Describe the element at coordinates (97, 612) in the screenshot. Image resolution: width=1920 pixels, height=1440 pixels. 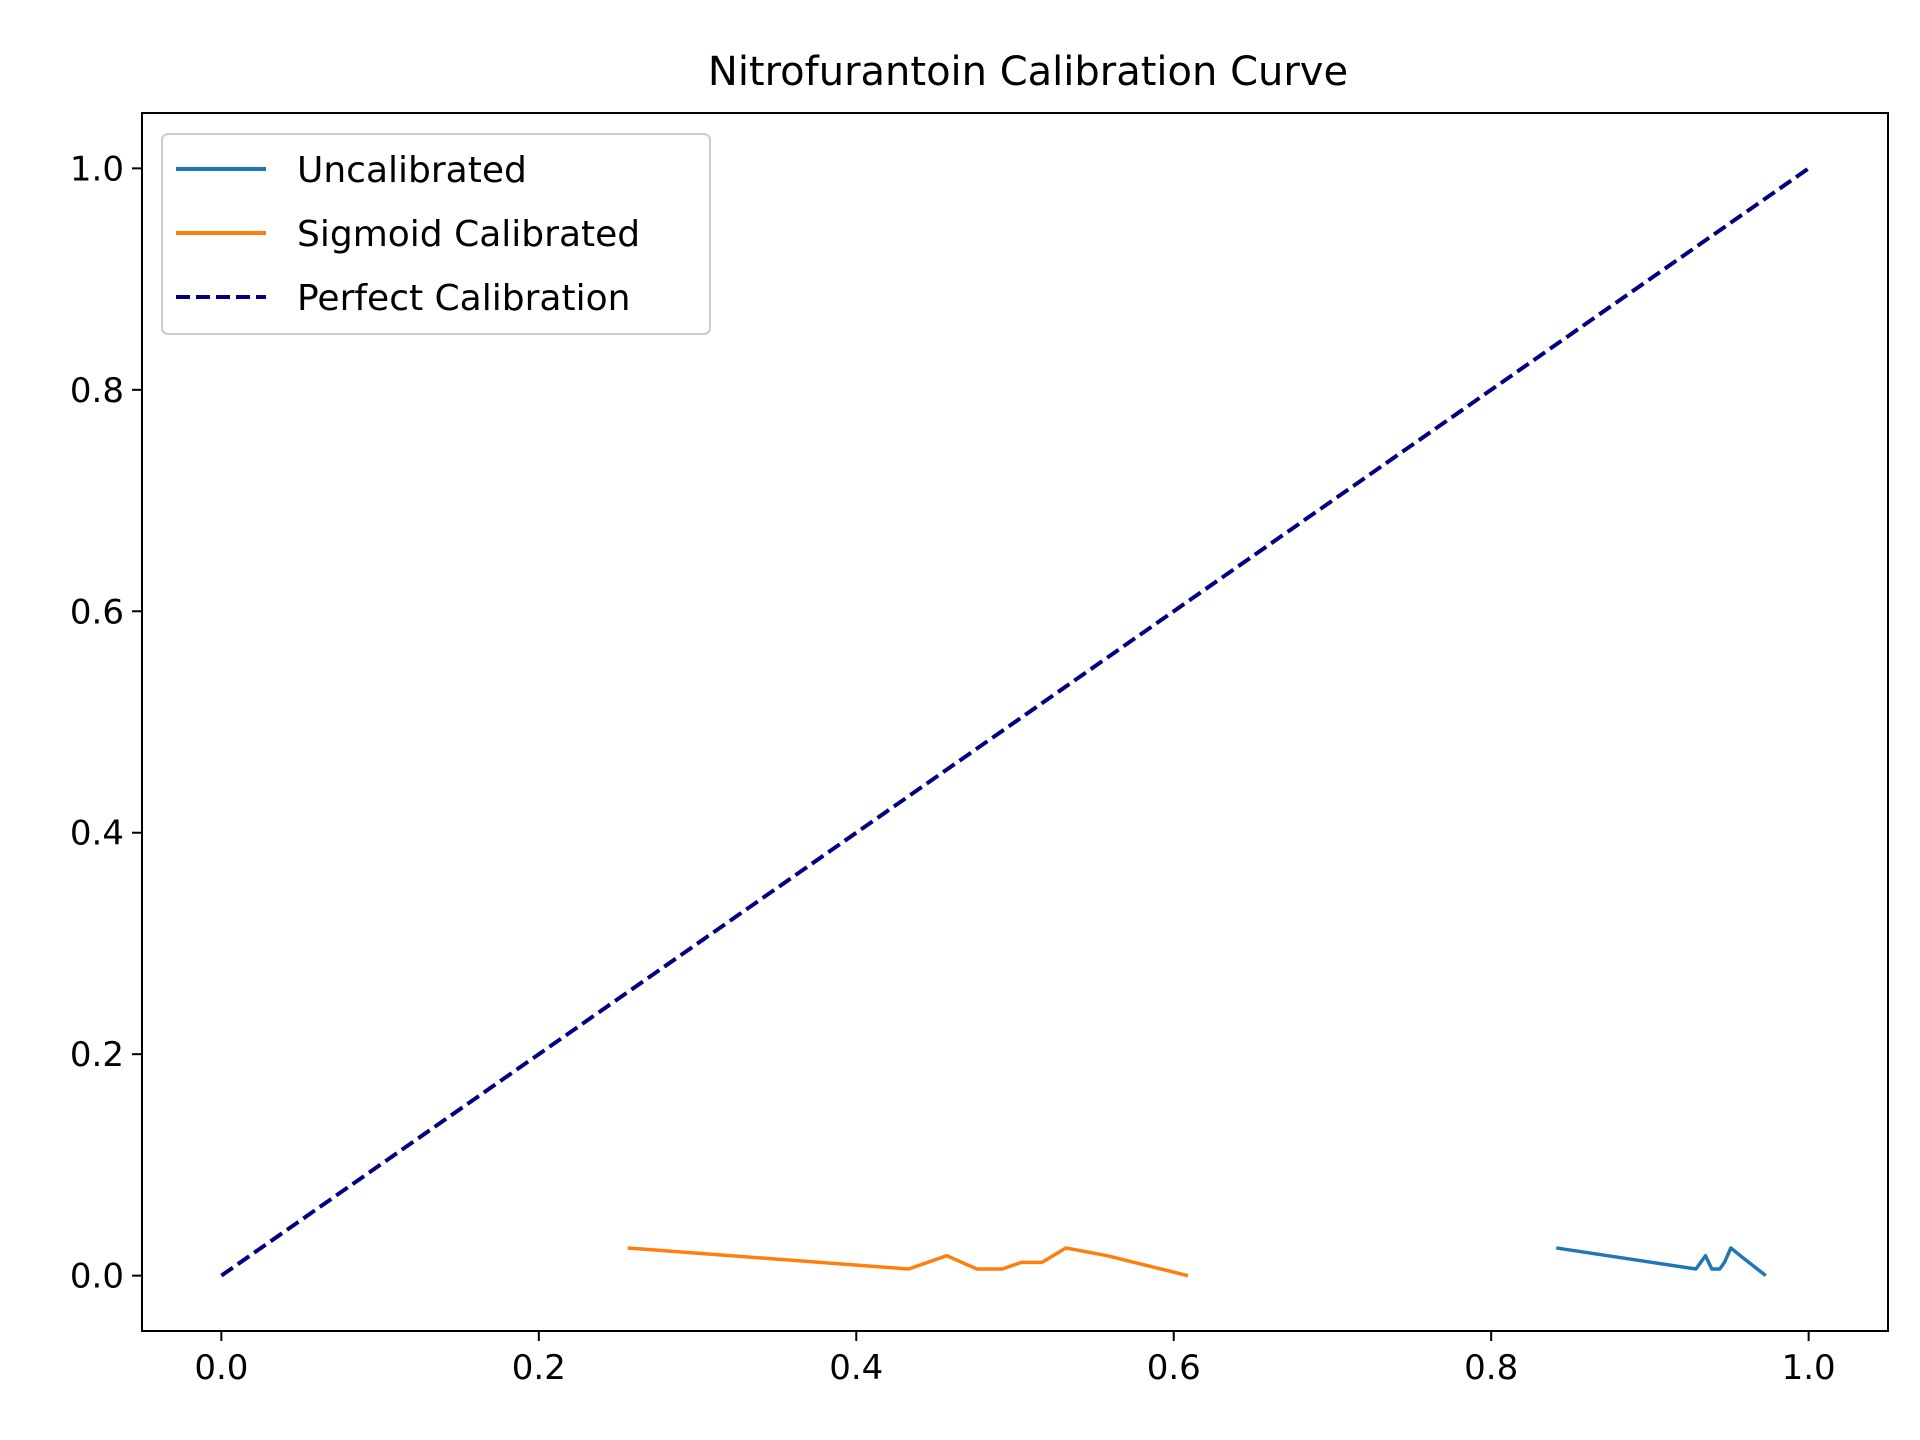
I see `y-tick-label: 0.6` at that location.